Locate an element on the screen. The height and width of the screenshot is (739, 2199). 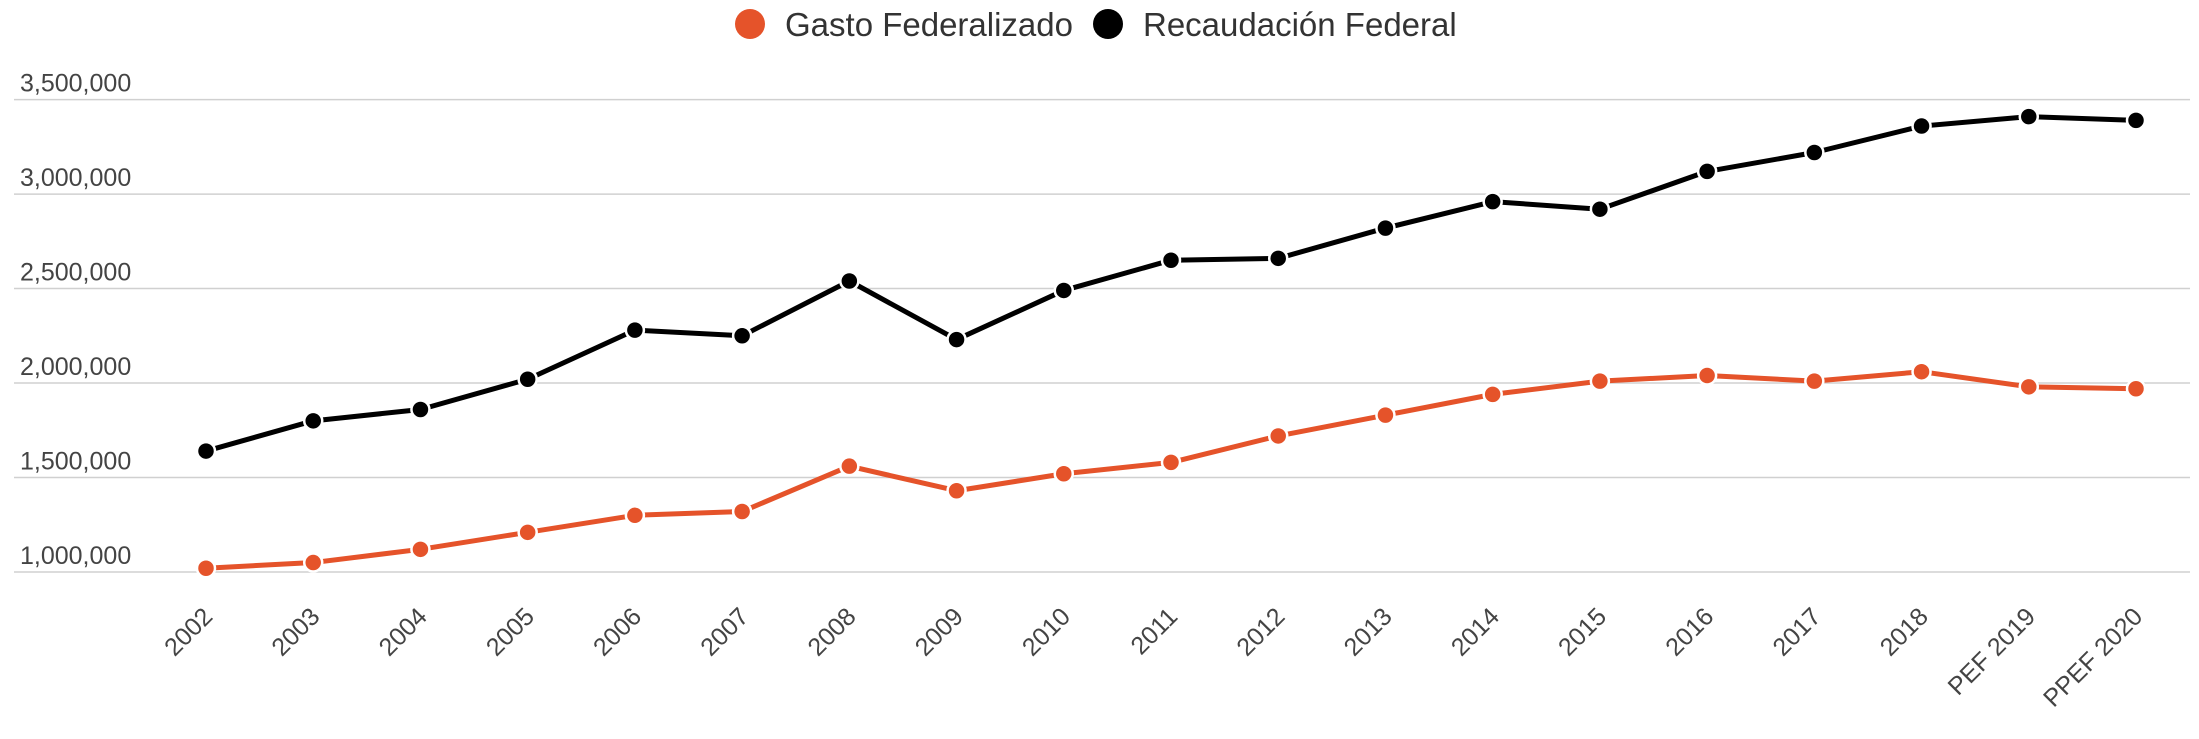
x-tick-label: 2017 is located at coordinates (1796, 631).